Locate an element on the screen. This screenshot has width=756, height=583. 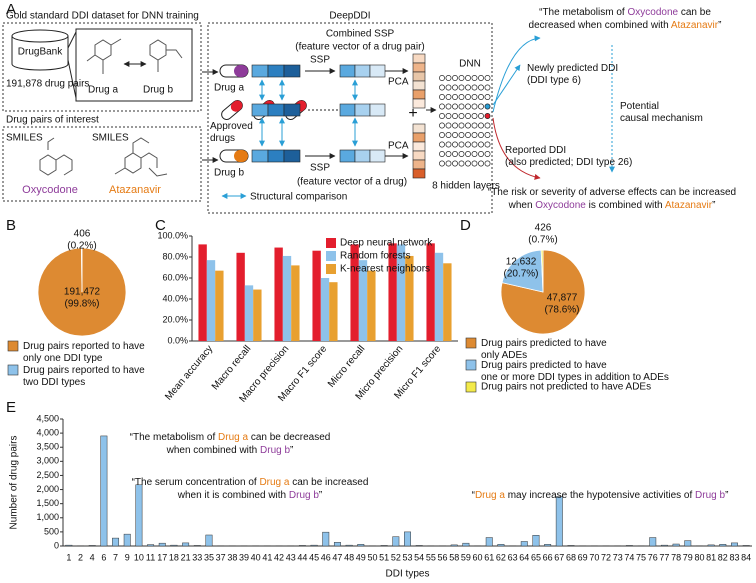
y-tick-label: 2,500 is located at coordinates (47, 475).